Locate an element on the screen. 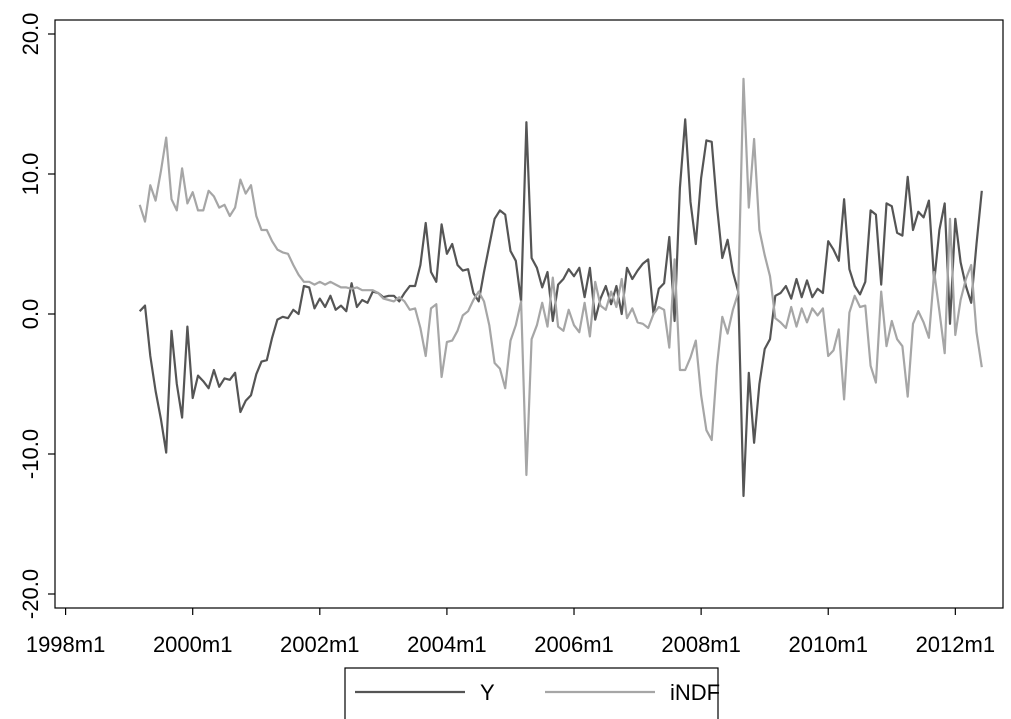  y-tick-label: 10.0 is located at coordinates (30, 174).